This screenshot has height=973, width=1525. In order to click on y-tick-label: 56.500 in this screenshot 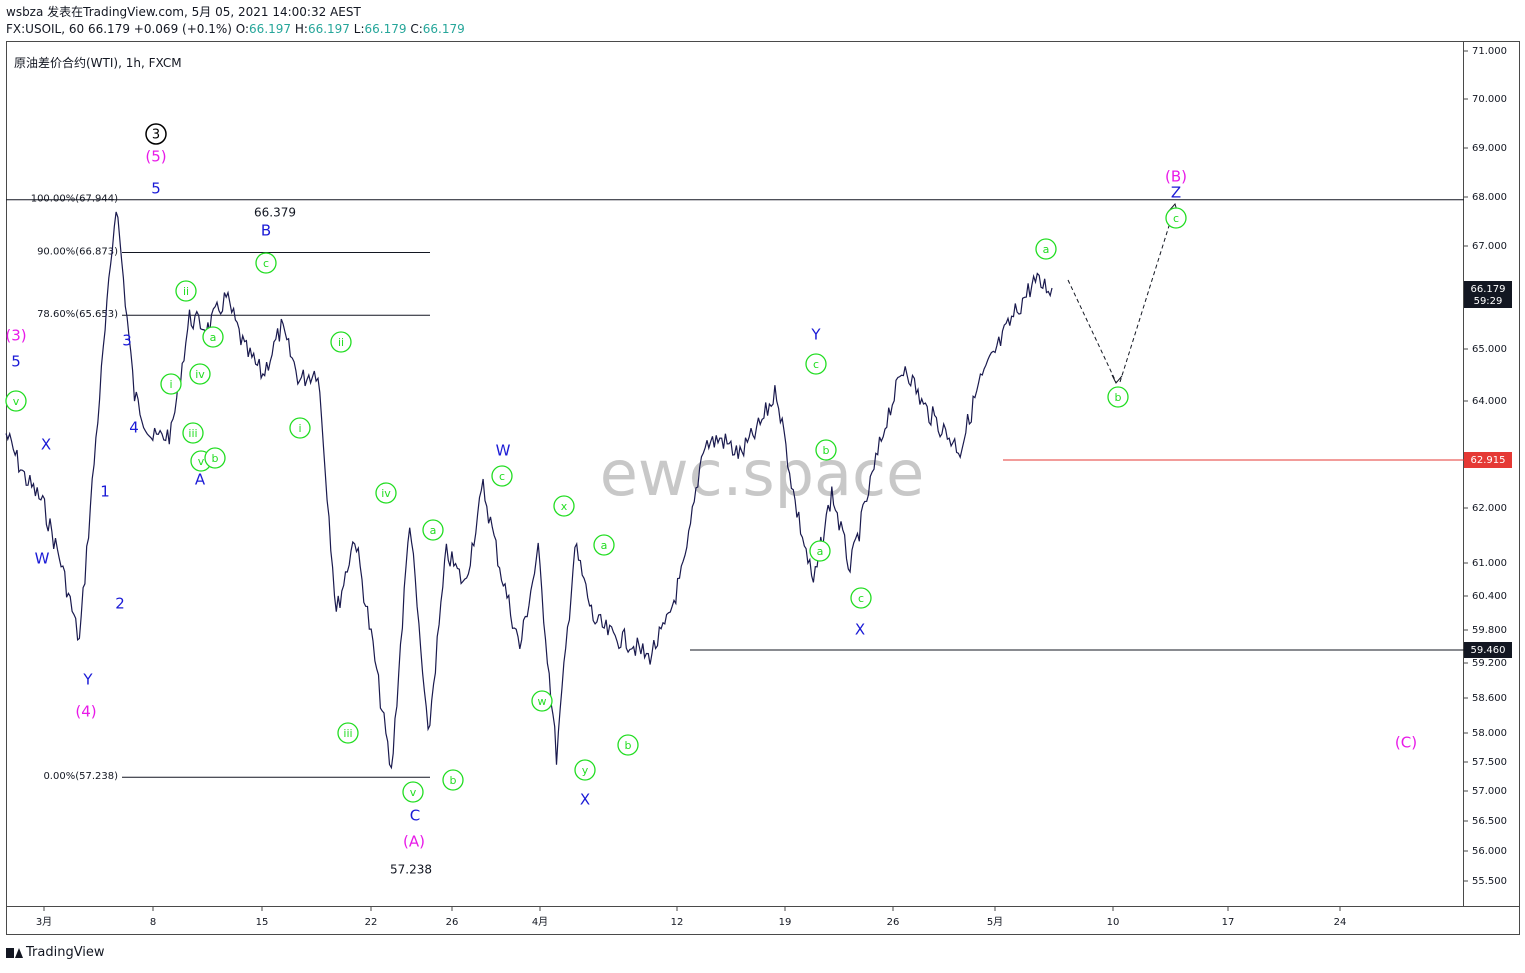, I will do `click(1489, 821)`.